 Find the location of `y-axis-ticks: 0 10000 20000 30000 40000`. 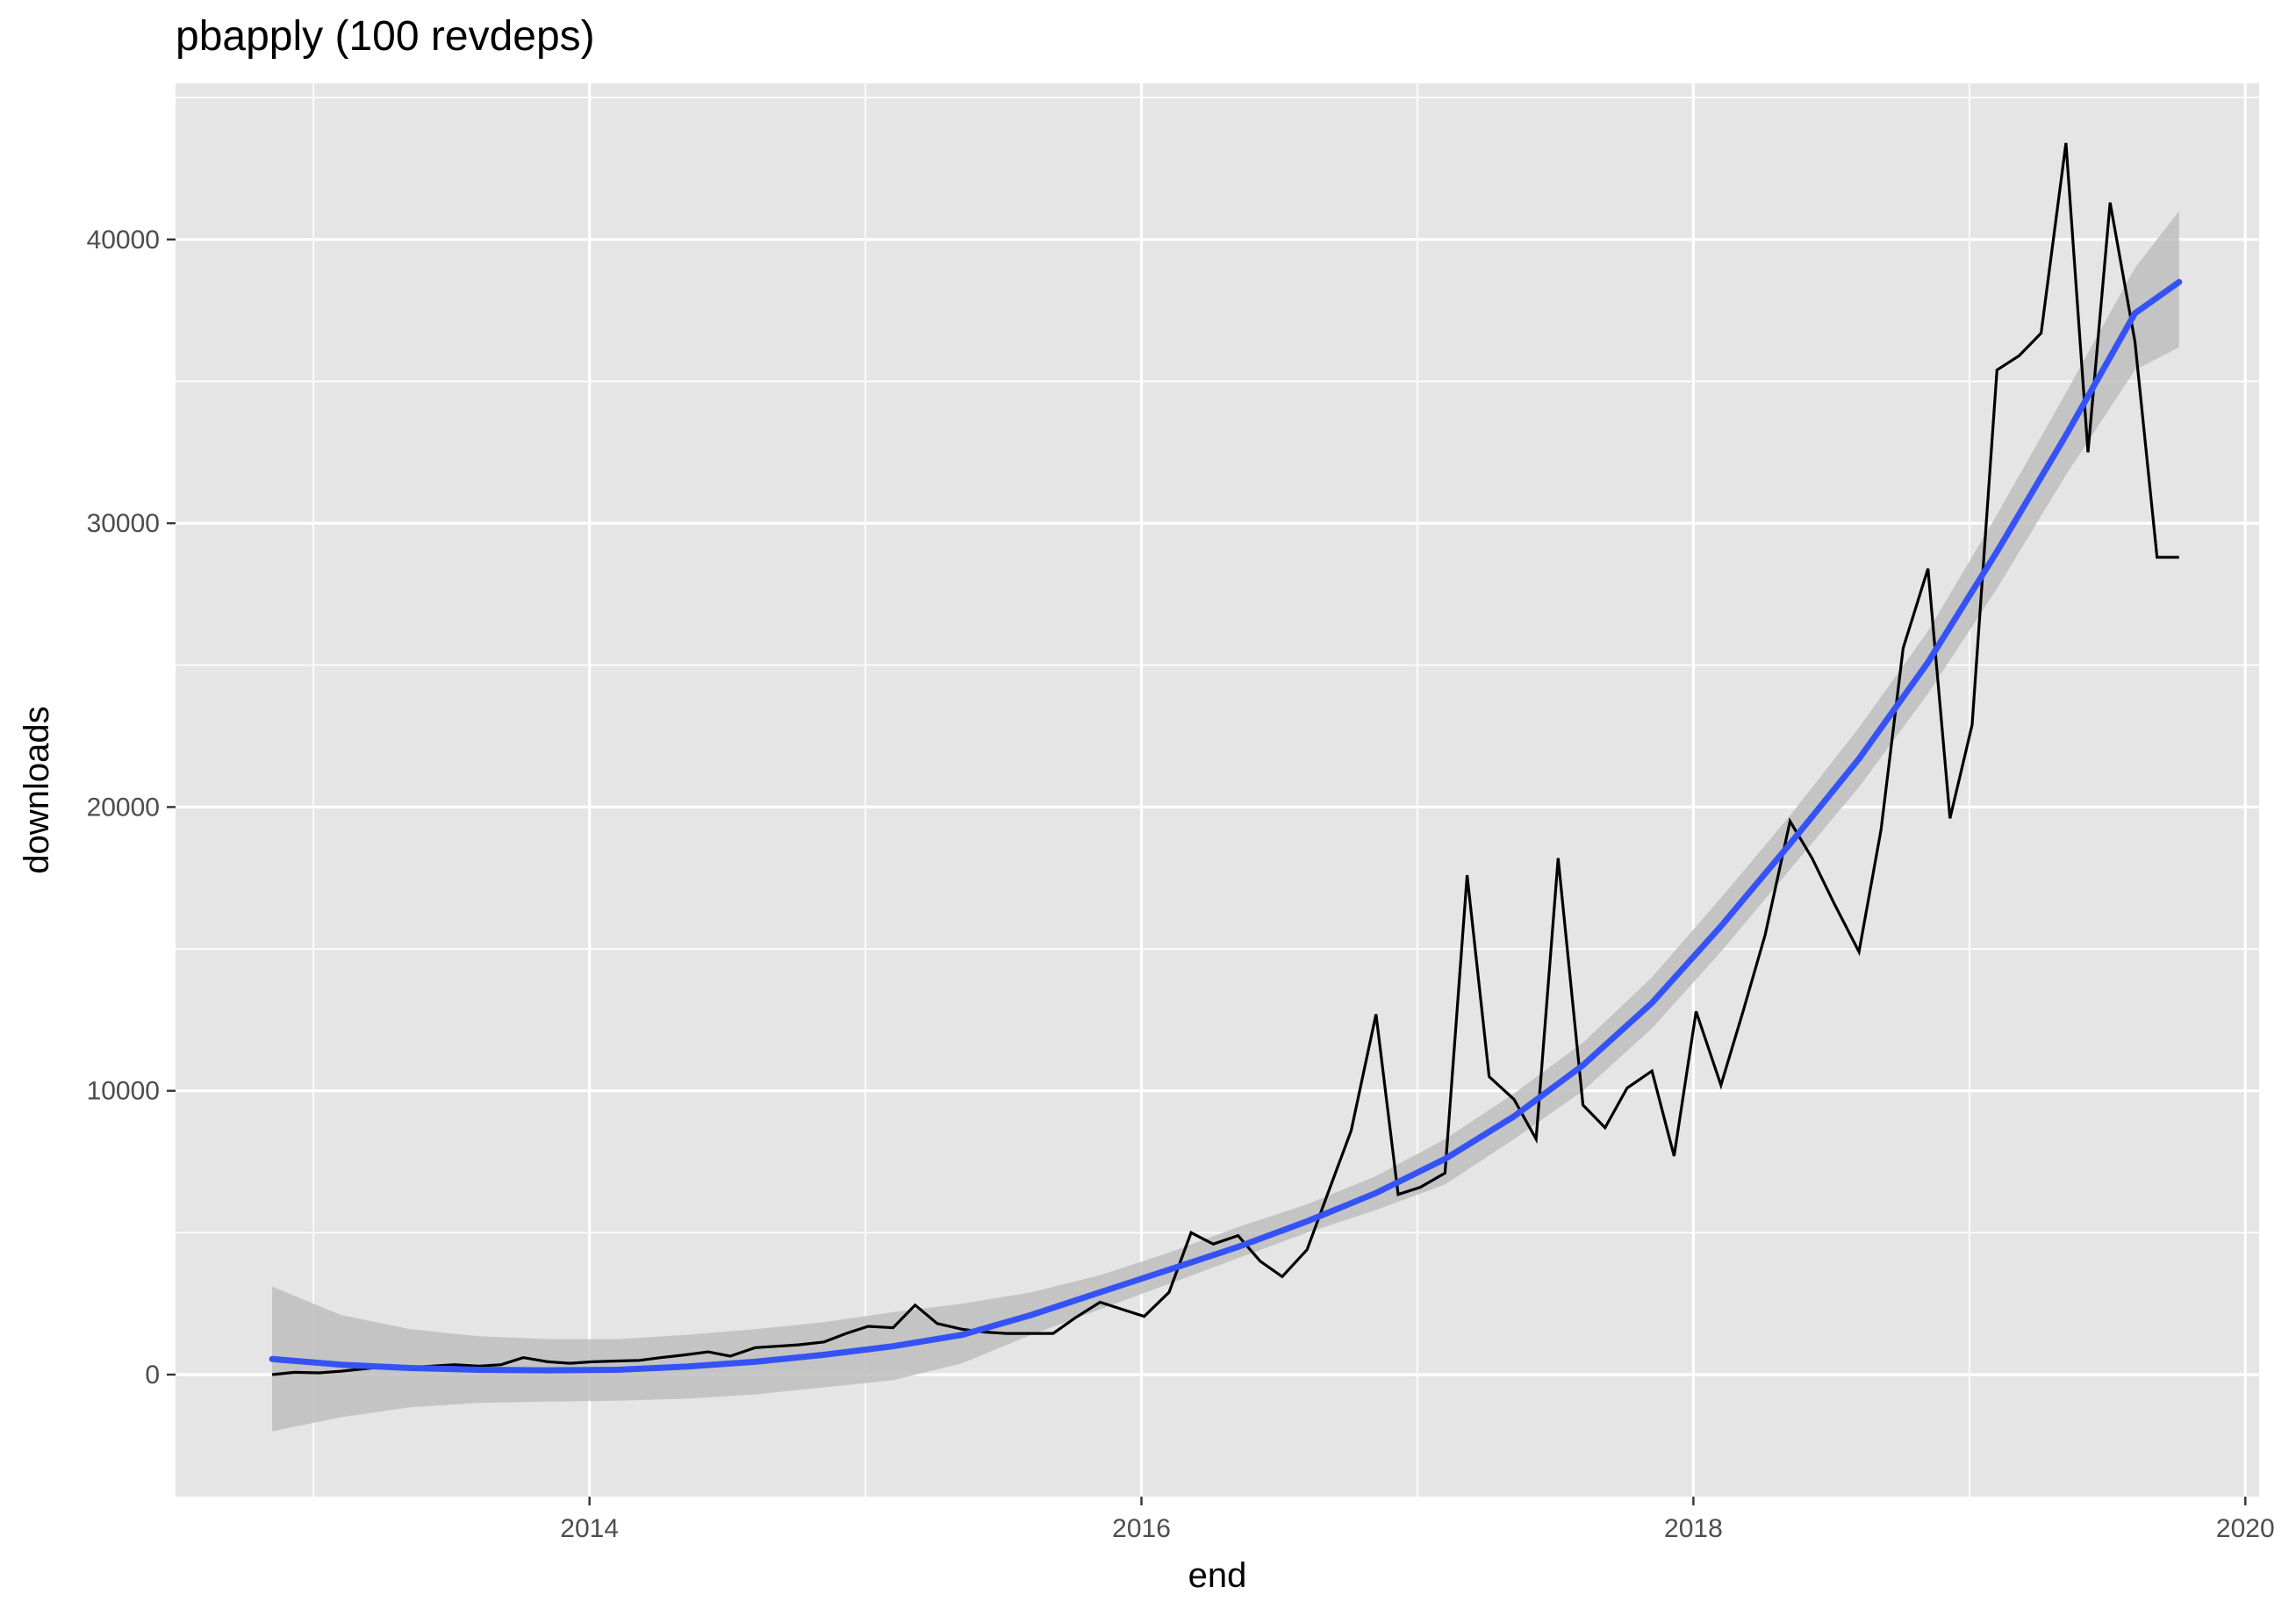

y-axis-ticks: 0 10000 20000 30000 40000 is located at coordinates (131, 808).